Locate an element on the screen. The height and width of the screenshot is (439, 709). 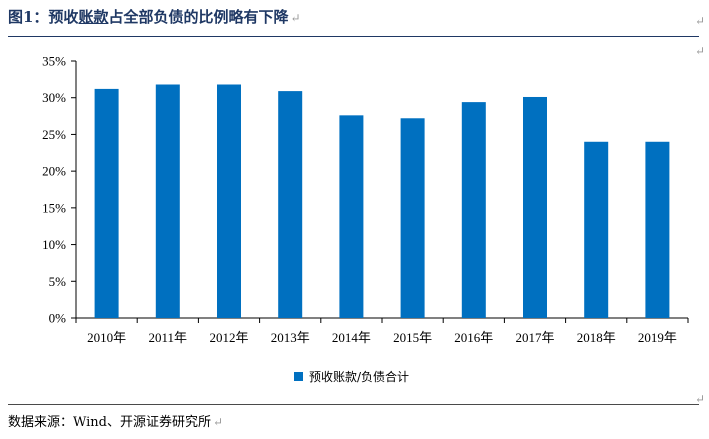
title-divider is located at coordinates (353, 36).